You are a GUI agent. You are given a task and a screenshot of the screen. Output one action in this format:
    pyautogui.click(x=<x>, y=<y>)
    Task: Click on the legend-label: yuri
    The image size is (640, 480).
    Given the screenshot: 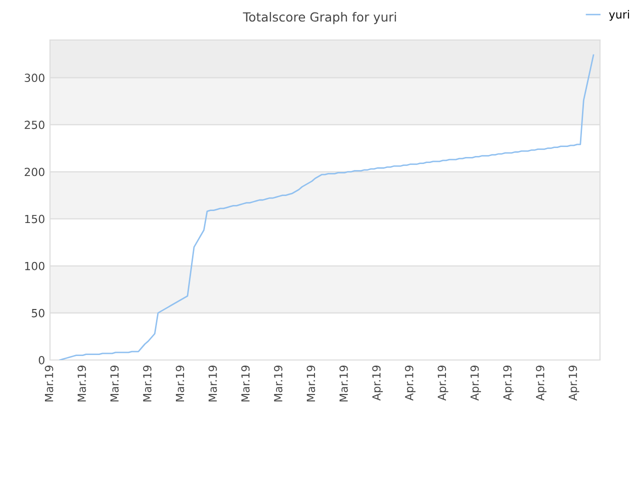 What is the action you would take?
    pyautogui.click(x=619, y=15)
    